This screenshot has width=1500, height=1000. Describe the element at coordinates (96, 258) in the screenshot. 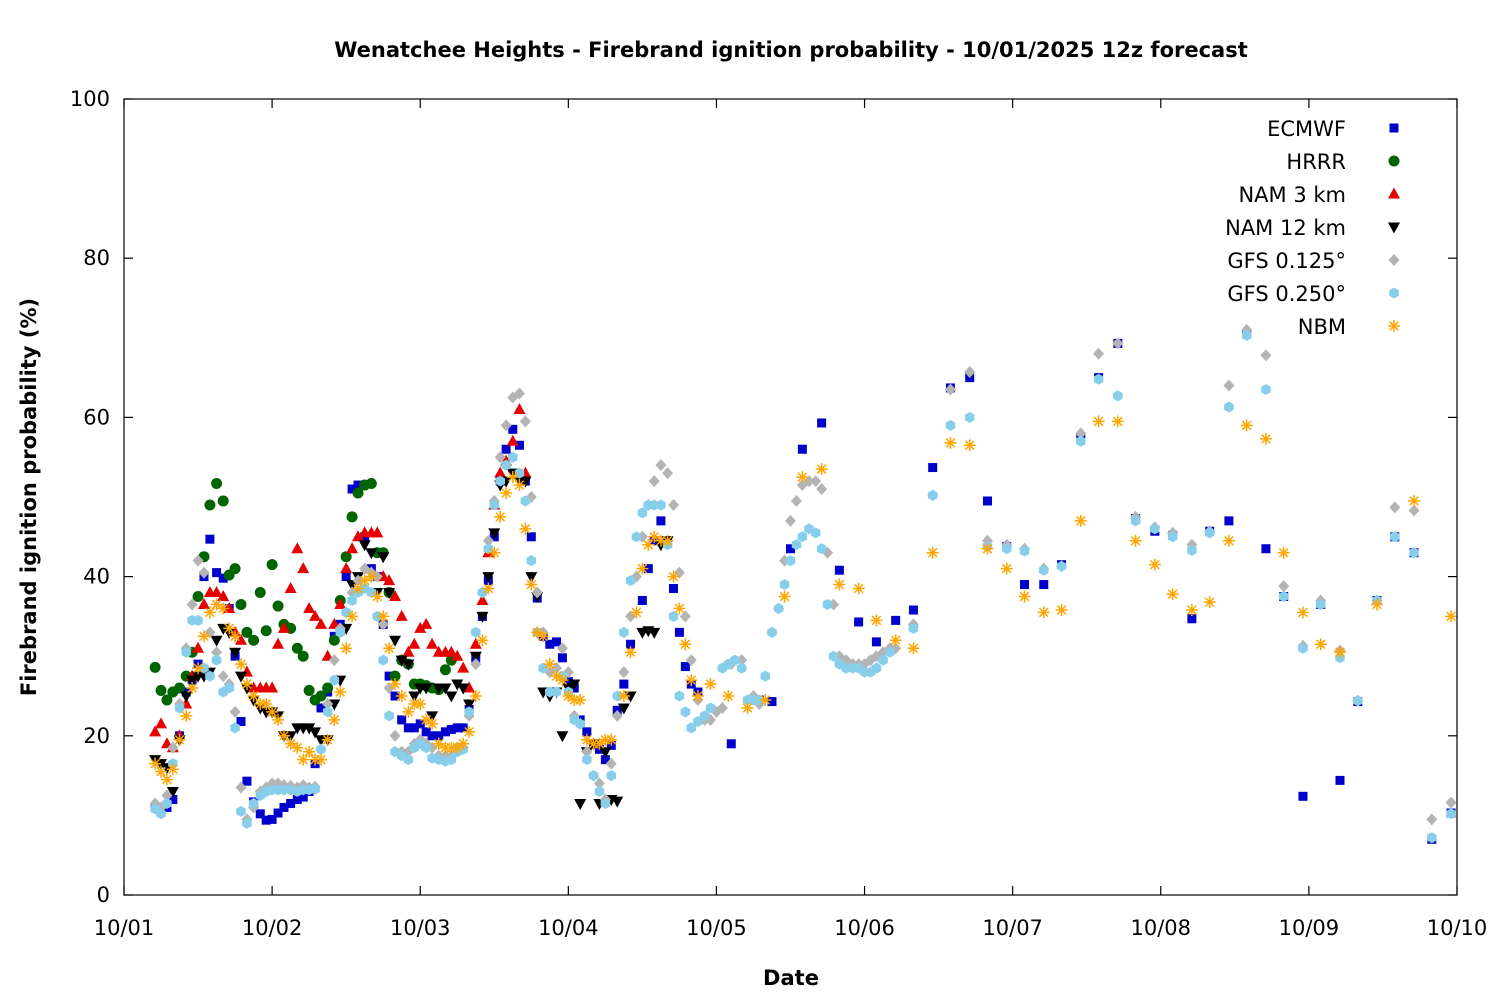

I see `y-tick-label: 80` at that location.